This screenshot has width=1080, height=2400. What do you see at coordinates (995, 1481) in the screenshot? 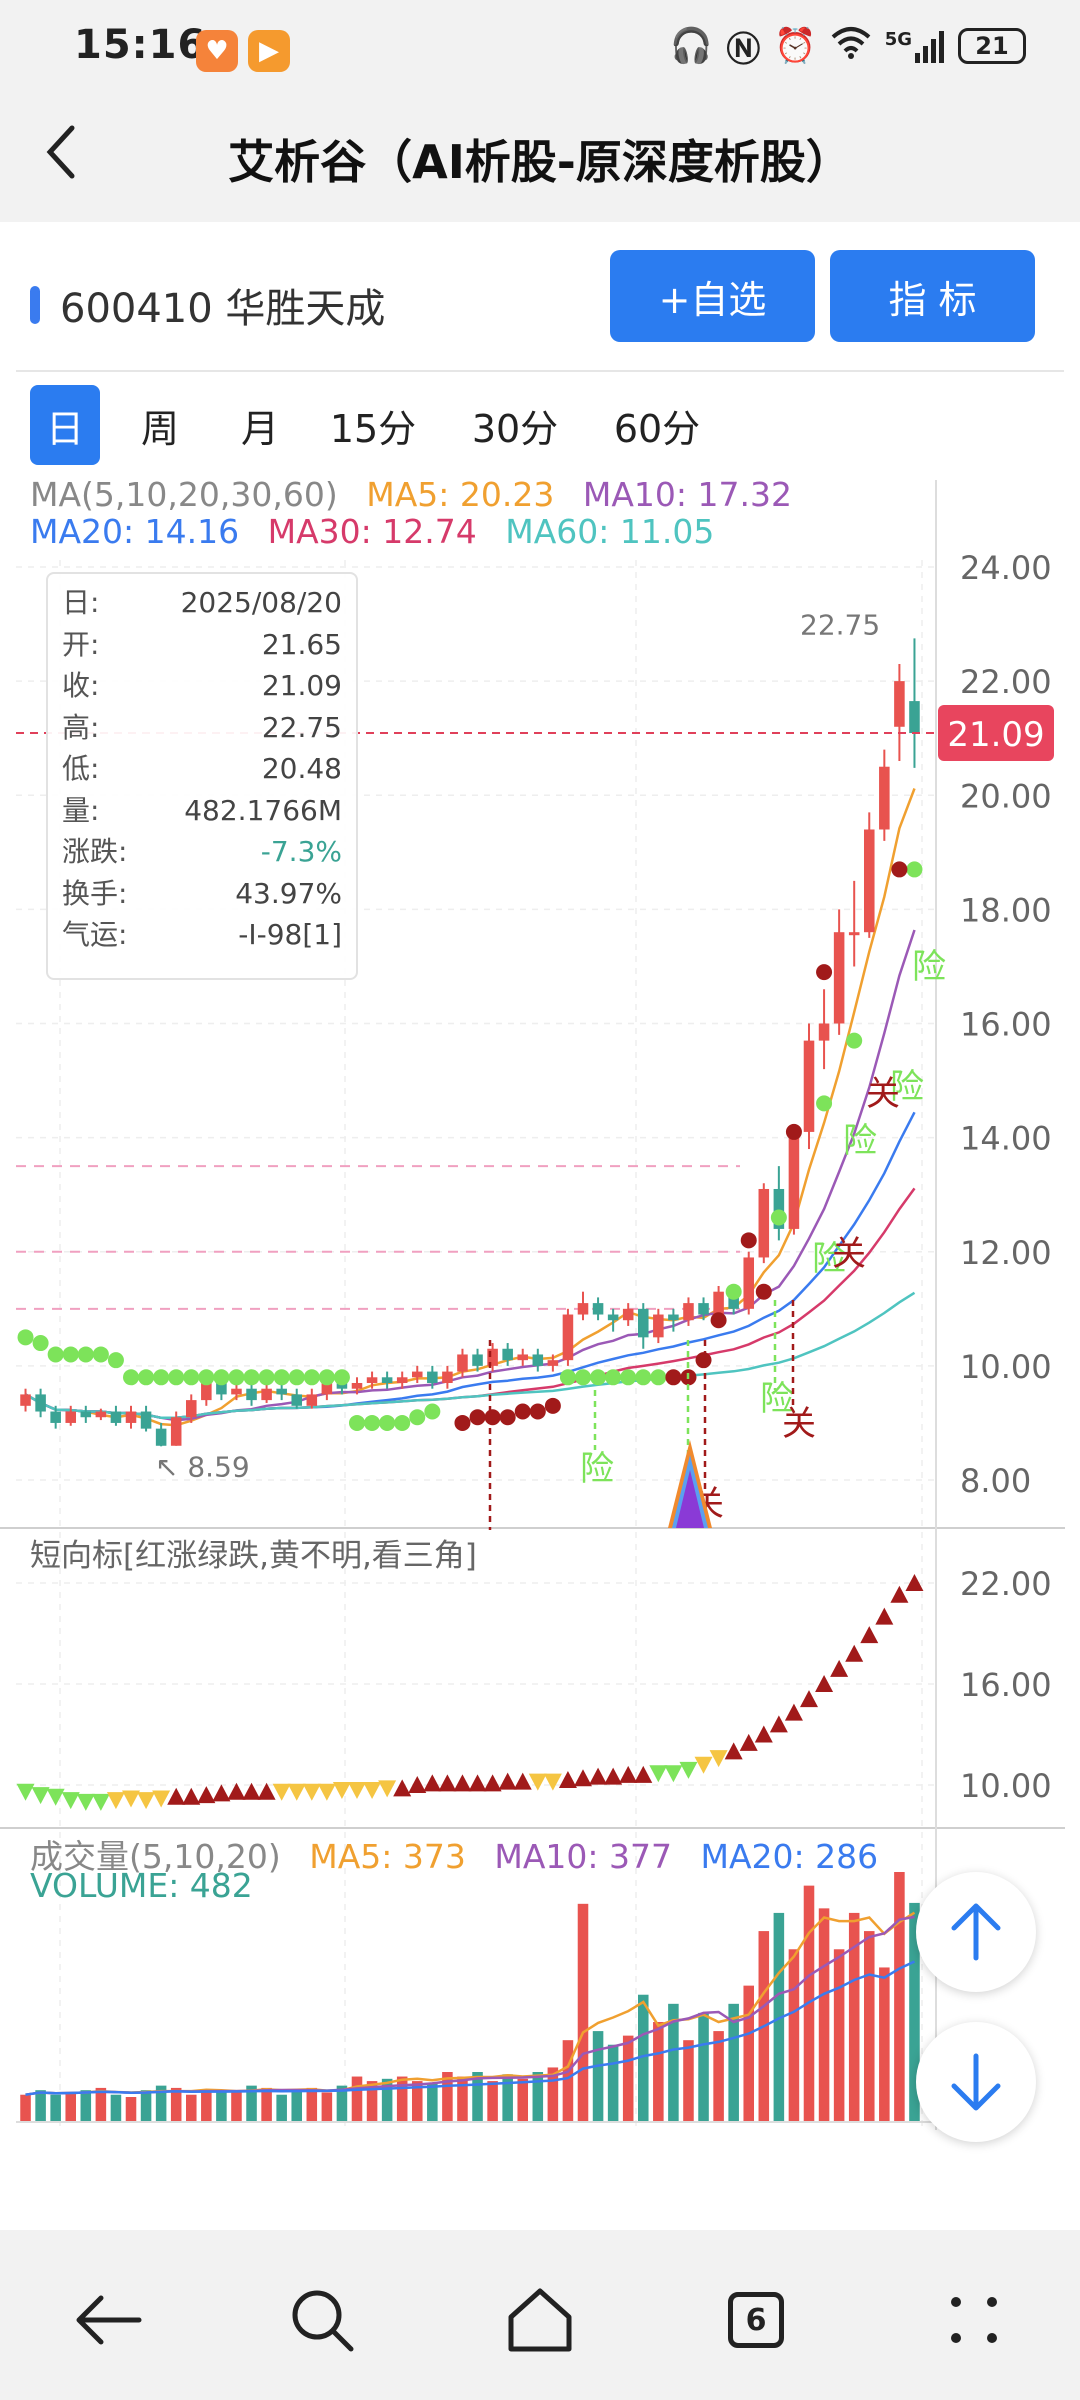
I see `y-tick-label: 8.00` at bounding box center [995, 1481].